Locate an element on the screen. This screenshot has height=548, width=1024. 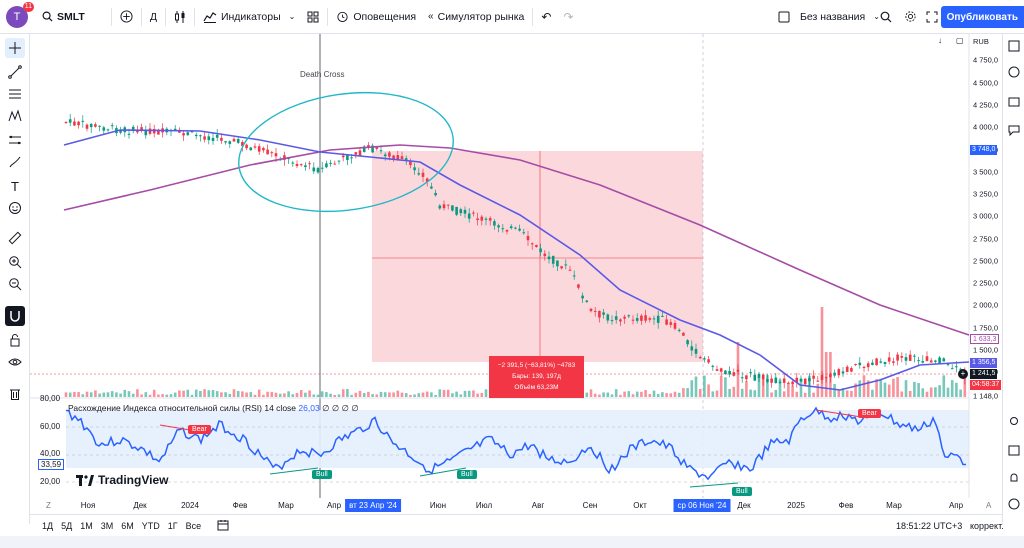
currency-label: RUB is located at coordinates (981, 41).